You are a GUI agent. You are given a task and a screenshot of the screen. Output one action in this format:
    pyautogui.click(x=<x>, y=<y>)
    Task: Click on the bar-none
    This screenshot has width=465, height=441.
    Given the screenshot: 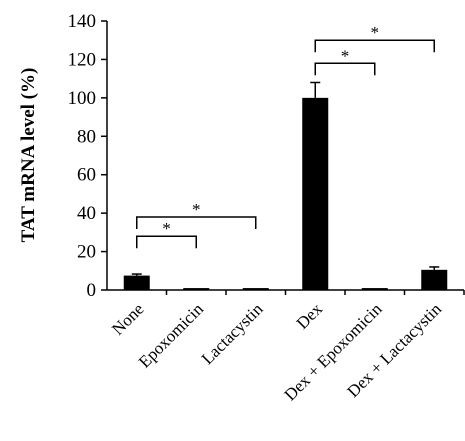 What is the action you would take?
    pyautogui.click(x=136, y=282)
    